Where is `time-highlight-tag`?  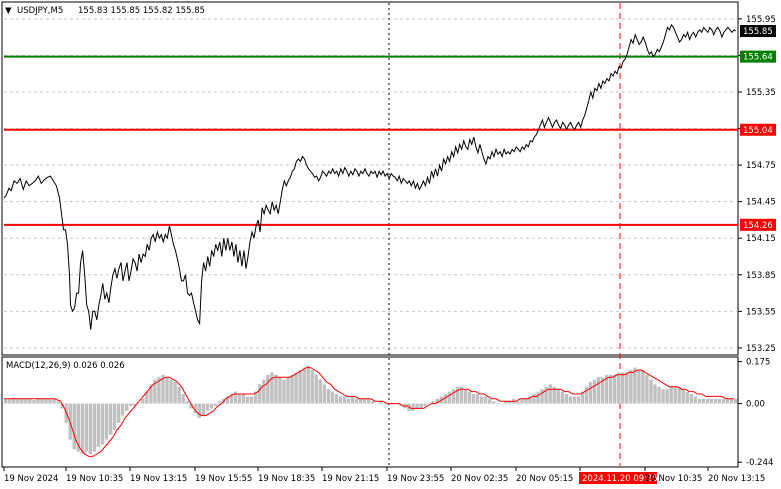
time-highlight-tag is located at coordinates (618, 478).